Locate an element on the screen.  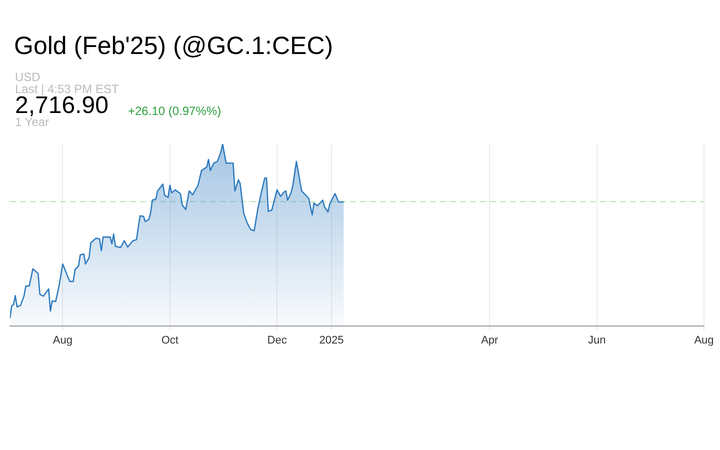
text: USD is located at coordinates (27, 77).